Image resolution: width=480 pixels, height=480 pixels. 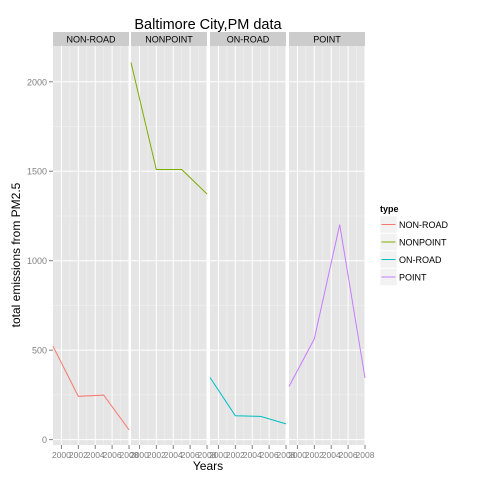 What do you see at coordinates (413, 278) in the screenshot?
I see `legend-label: POINT` at bounding box center [413, 278].